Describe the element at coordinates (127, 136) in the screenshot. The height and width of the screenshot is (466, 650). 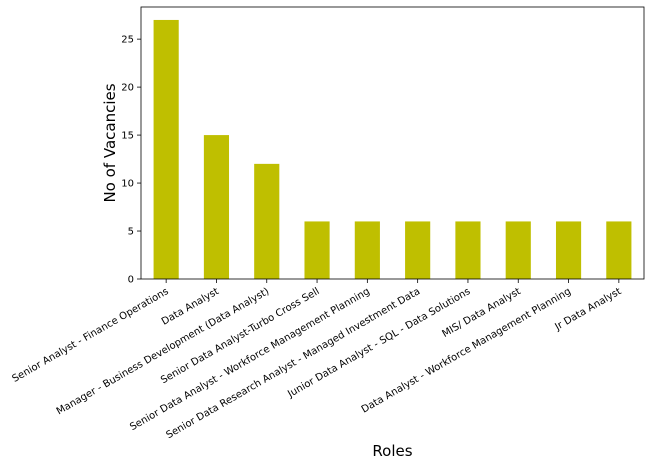
I see `y-tick-label: 15` at that location.